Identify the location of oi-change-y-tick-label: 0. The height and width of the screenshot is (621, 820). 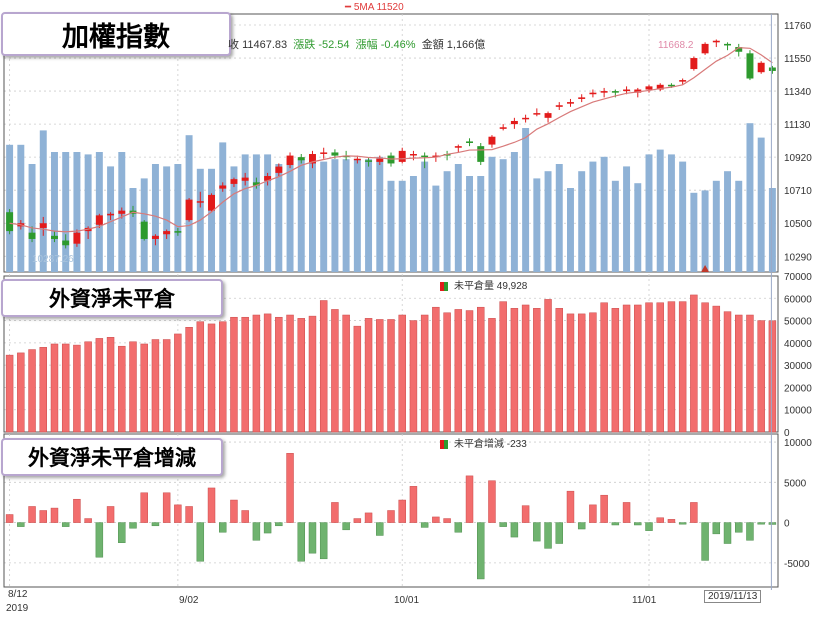
(787, 524).